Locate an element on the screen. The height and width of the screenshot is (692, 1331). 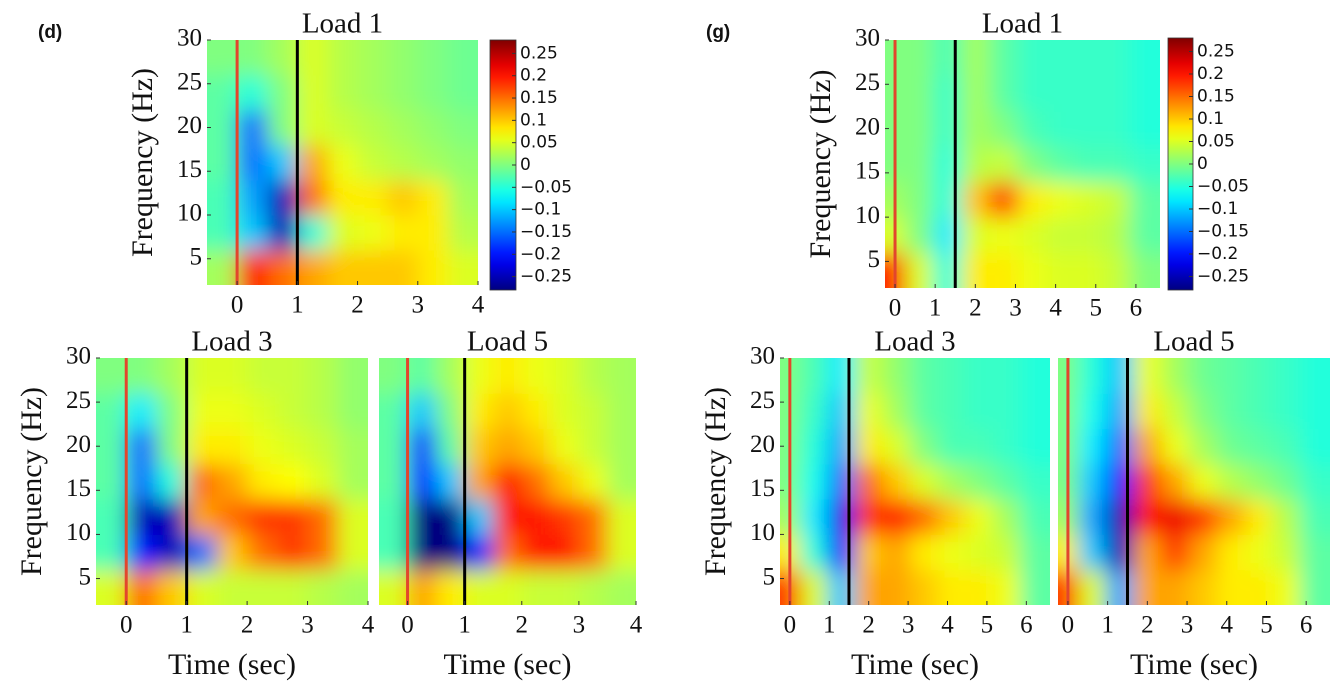
chart-title: Load 1 is located at coordinates (1022, 24).